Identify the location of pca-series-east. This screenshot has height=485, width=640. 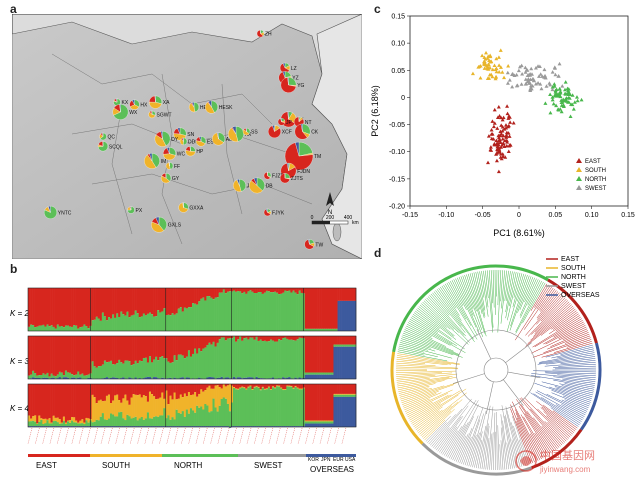
(500, 139).